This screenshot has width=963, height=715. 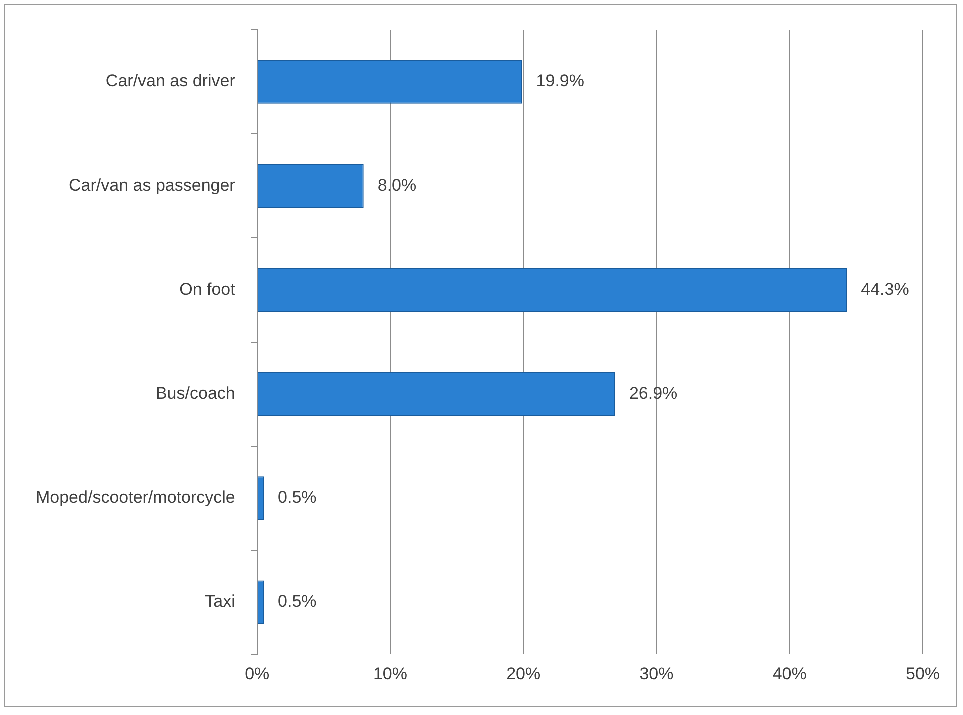 What do you see at coordinates (523, 674) in the screenshot?
I see `x-tick-label: 20%` at bounding box center [523, 674].